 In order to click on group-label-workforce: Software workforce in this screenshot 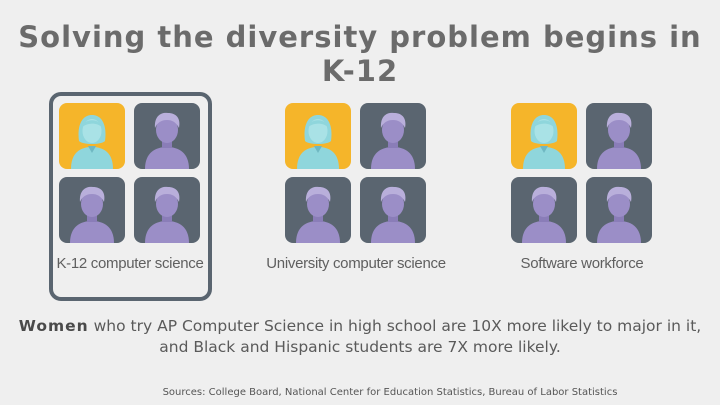, I will do `click(582, 263)`.